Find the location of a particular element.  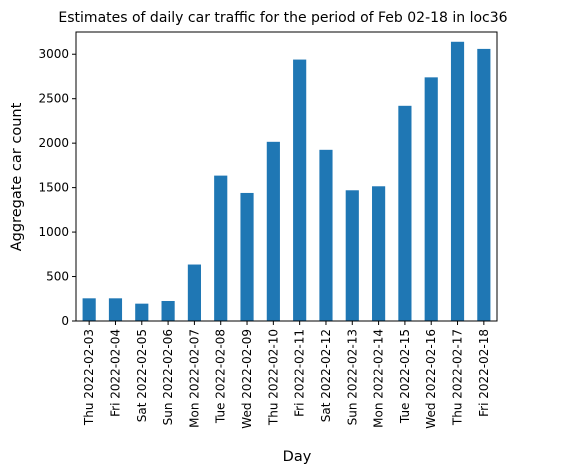

x-tick-label: Mon 2022-02-14 is located at coordinates (379, 378).